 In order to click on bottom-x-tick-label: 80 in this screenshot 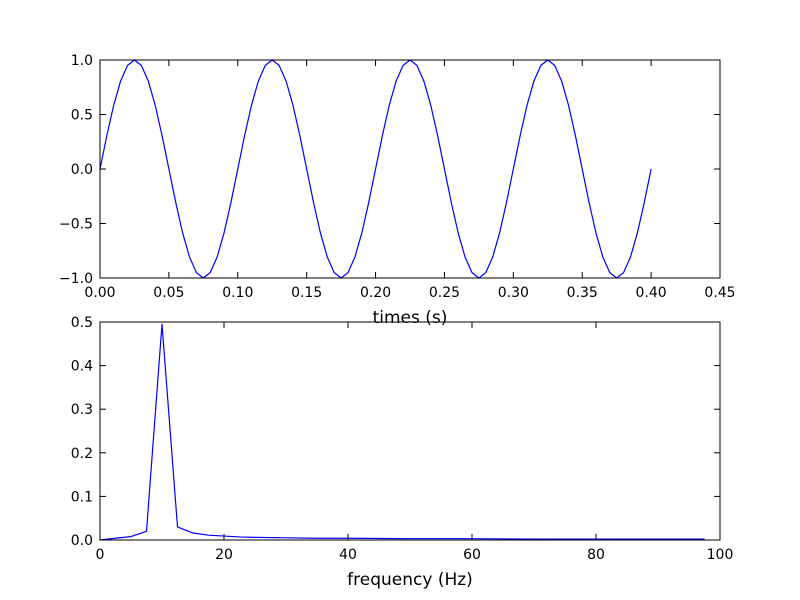, I will do `click(596, 555)`.